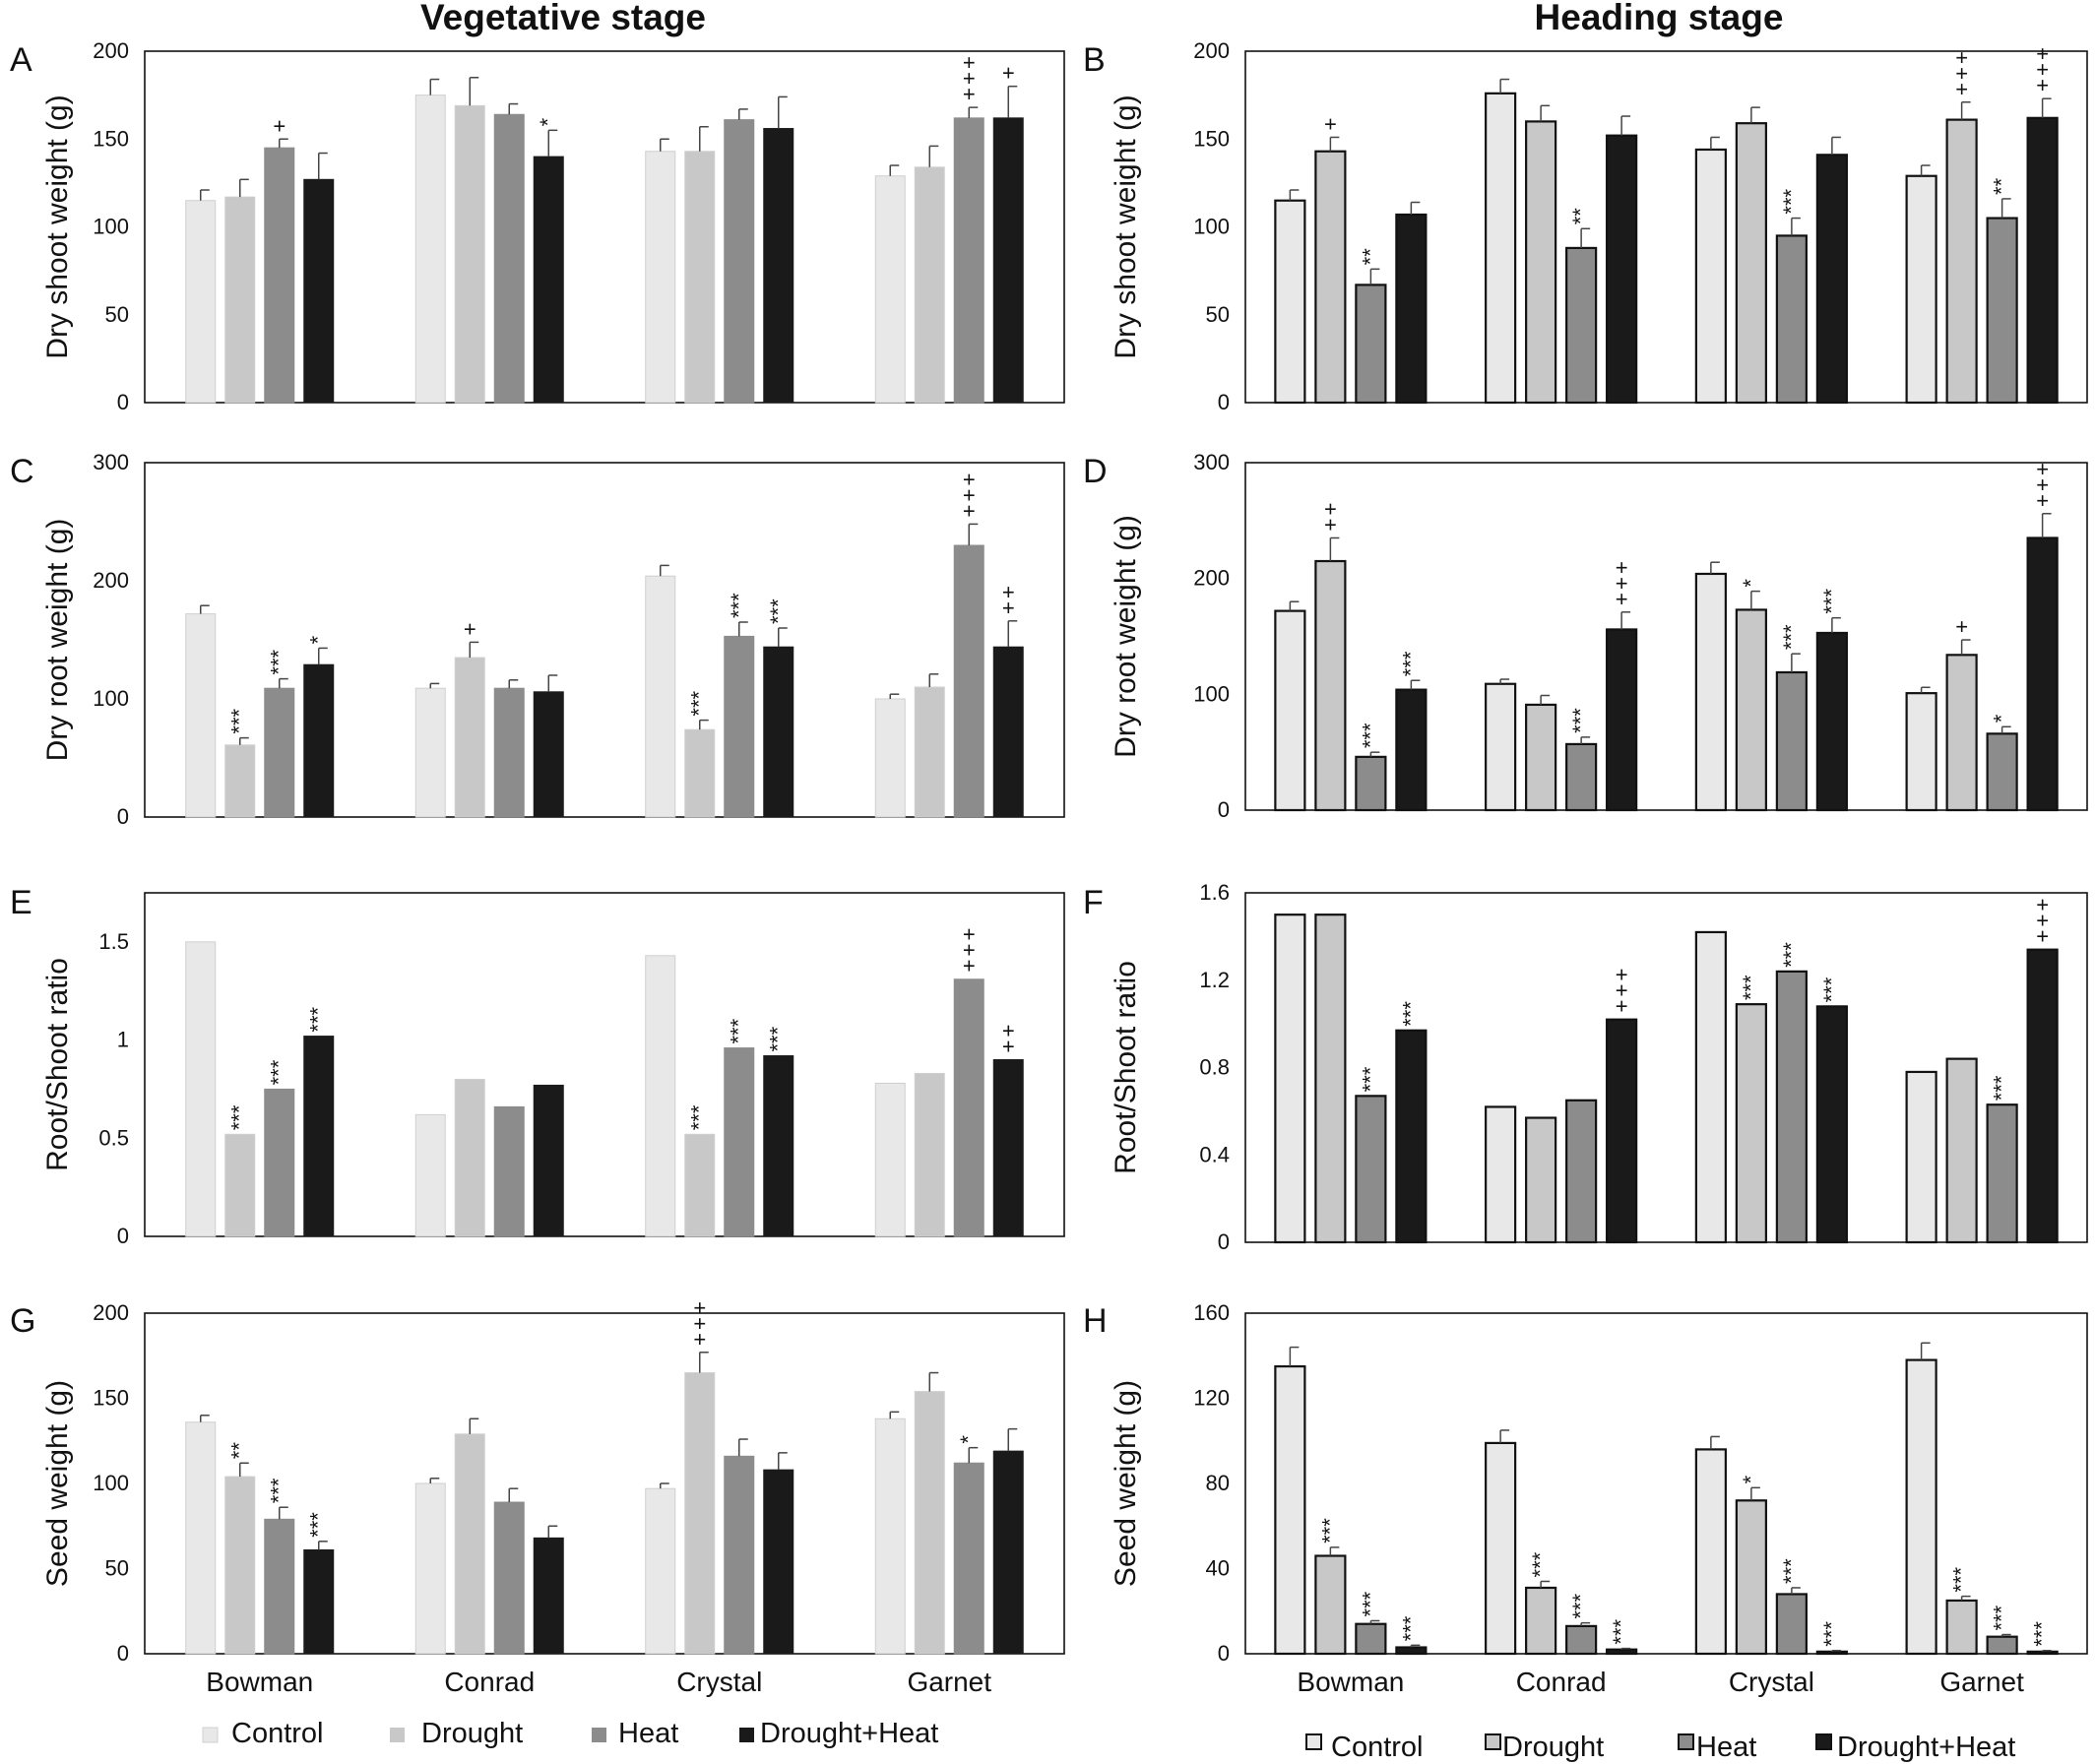 This screenshot has width=2095, height=1764. What do you see at coordinates (1093, 902) in the screenshot?
I see `panel-letter: F` at bounding box center [1093, 902].